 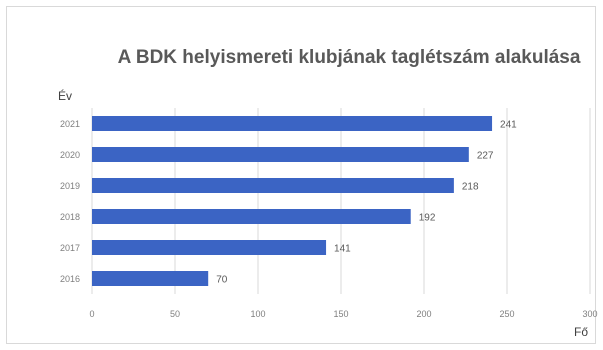 I want to click on x-tick-label: 100, so click(x=257, y=314).